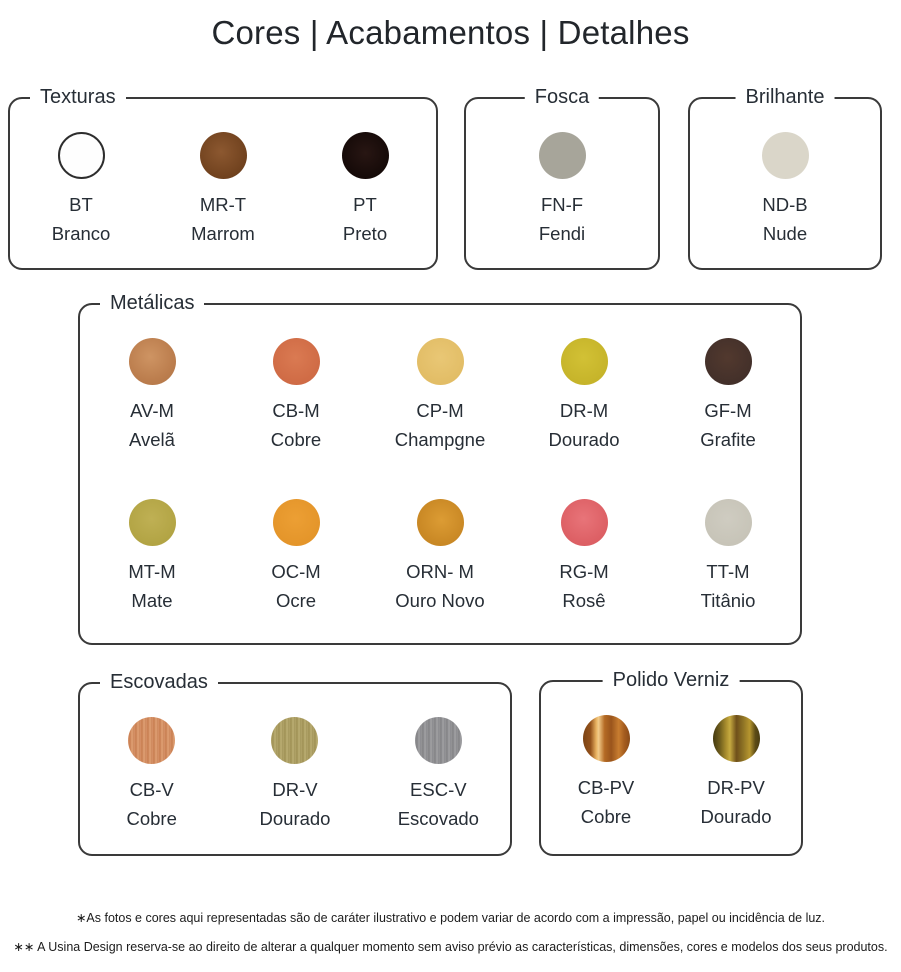 The height and width of the screenshot is (972, 901). I want to click on swatch-name: Titânio, so click(728, 600).